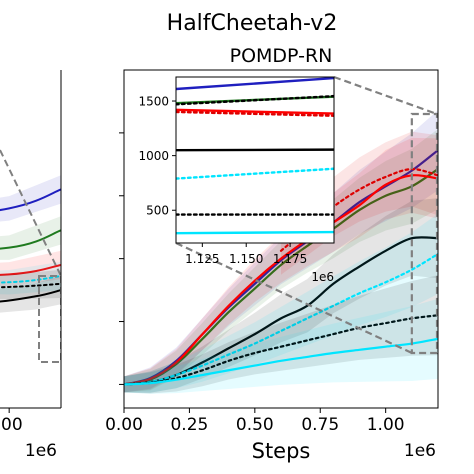  I want to click on inset-x-offset-label: 1e6, so click(322, 277).